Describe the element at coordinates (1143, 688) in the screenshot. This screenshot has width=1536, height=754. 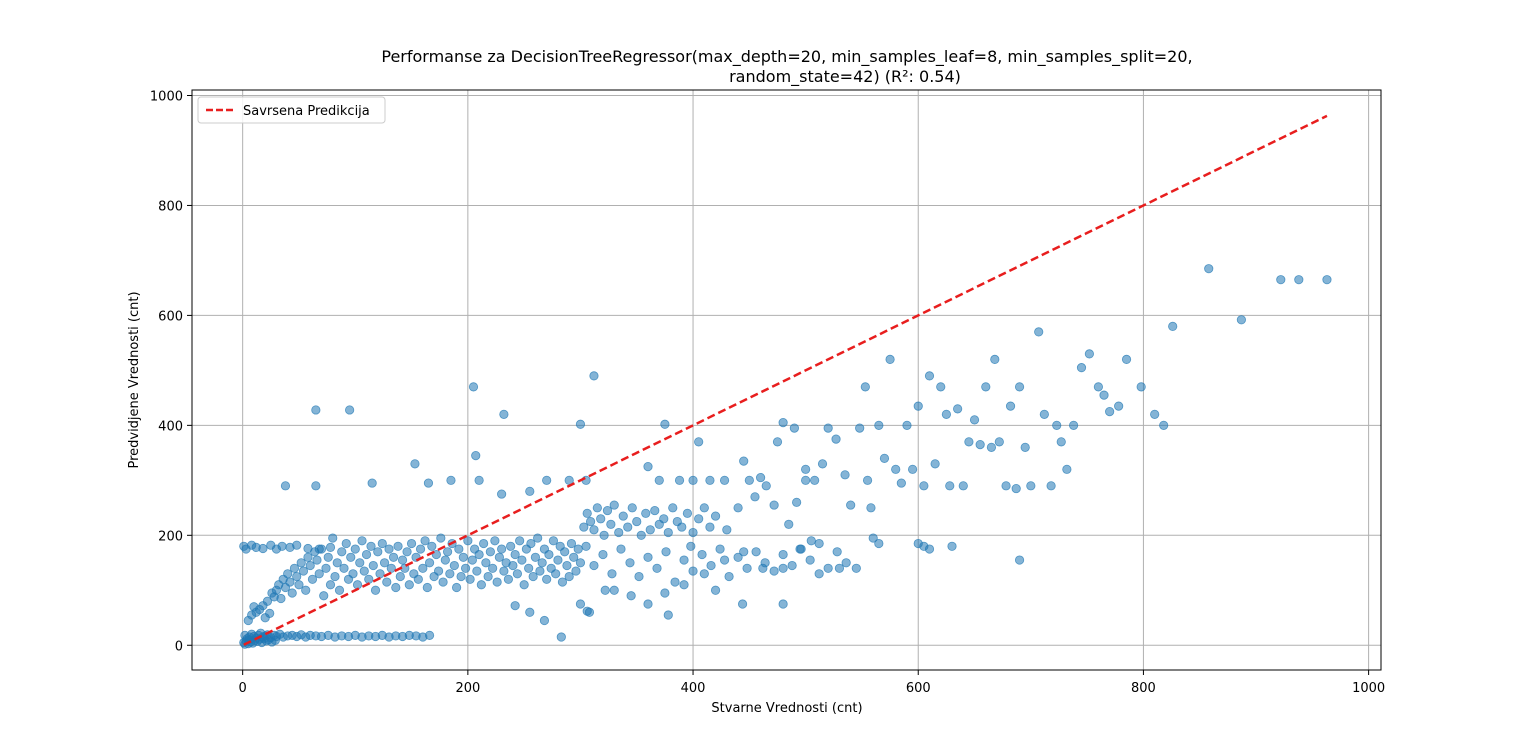
I see `x-tick-label: 800` at that location.